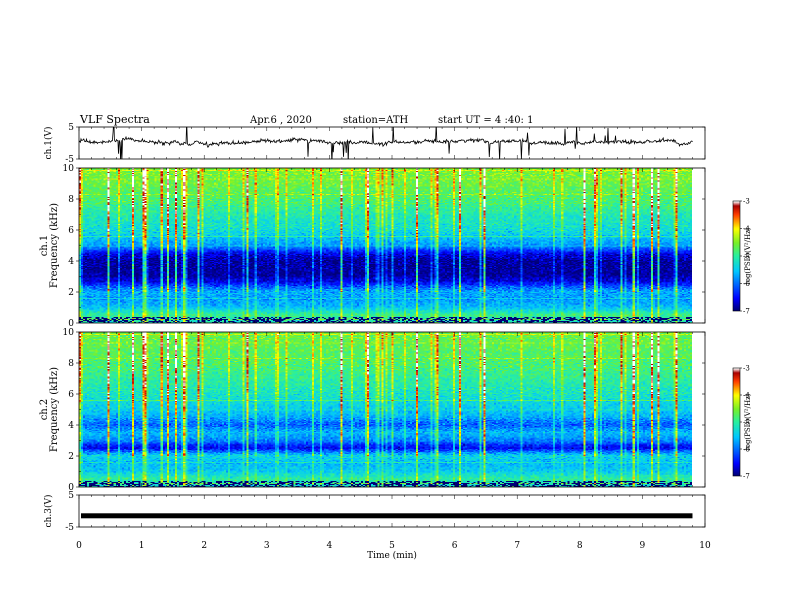 Image resolution: width=792 pixels, height=612 pixels. Describe the element at coordinates (330, 546) in the screenshot. I see `x-tick-label: 4` at that location.